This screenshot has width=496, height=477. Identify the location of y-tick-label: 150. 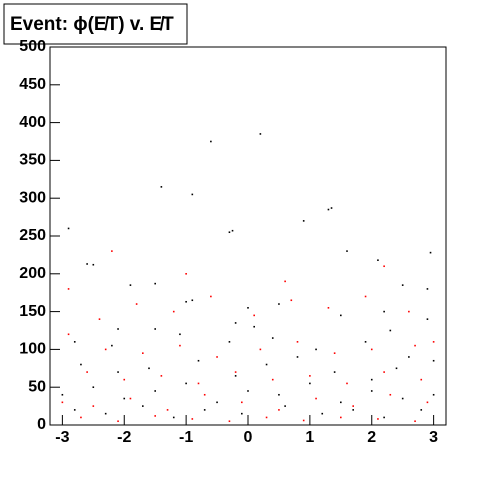
(32, 311).